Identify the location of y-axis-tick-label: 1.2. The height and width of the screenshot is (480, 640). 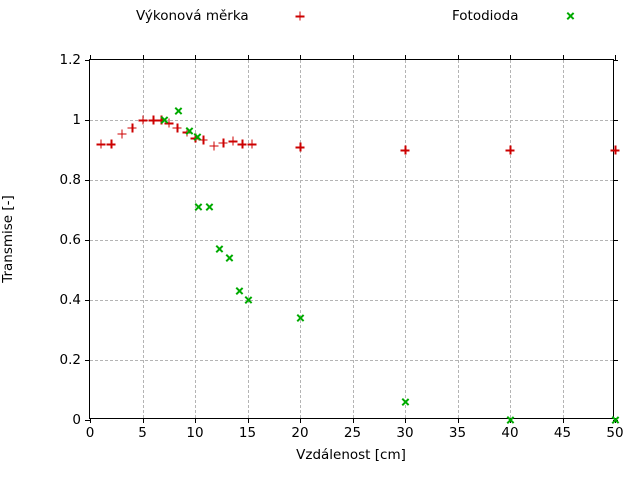
(70, 60).